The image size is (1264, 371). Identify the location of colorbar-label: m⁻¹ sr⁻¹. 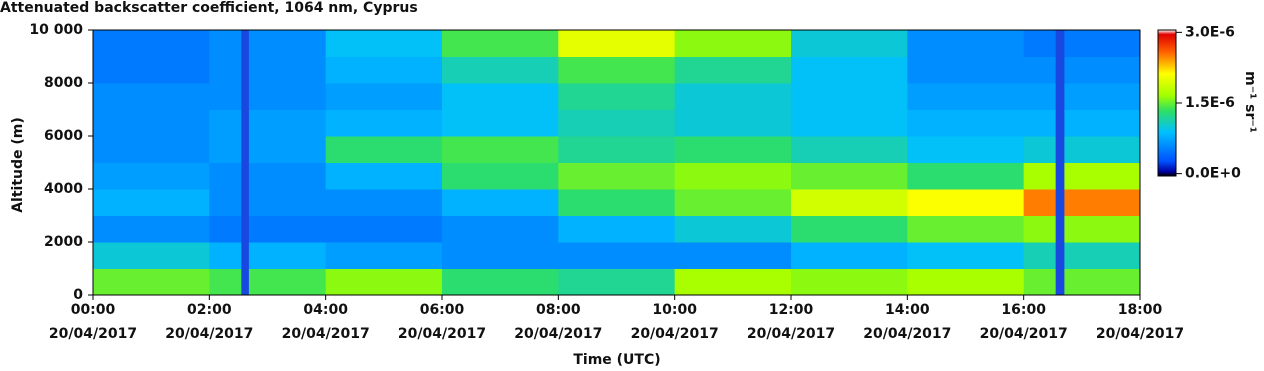
(1250, 102).